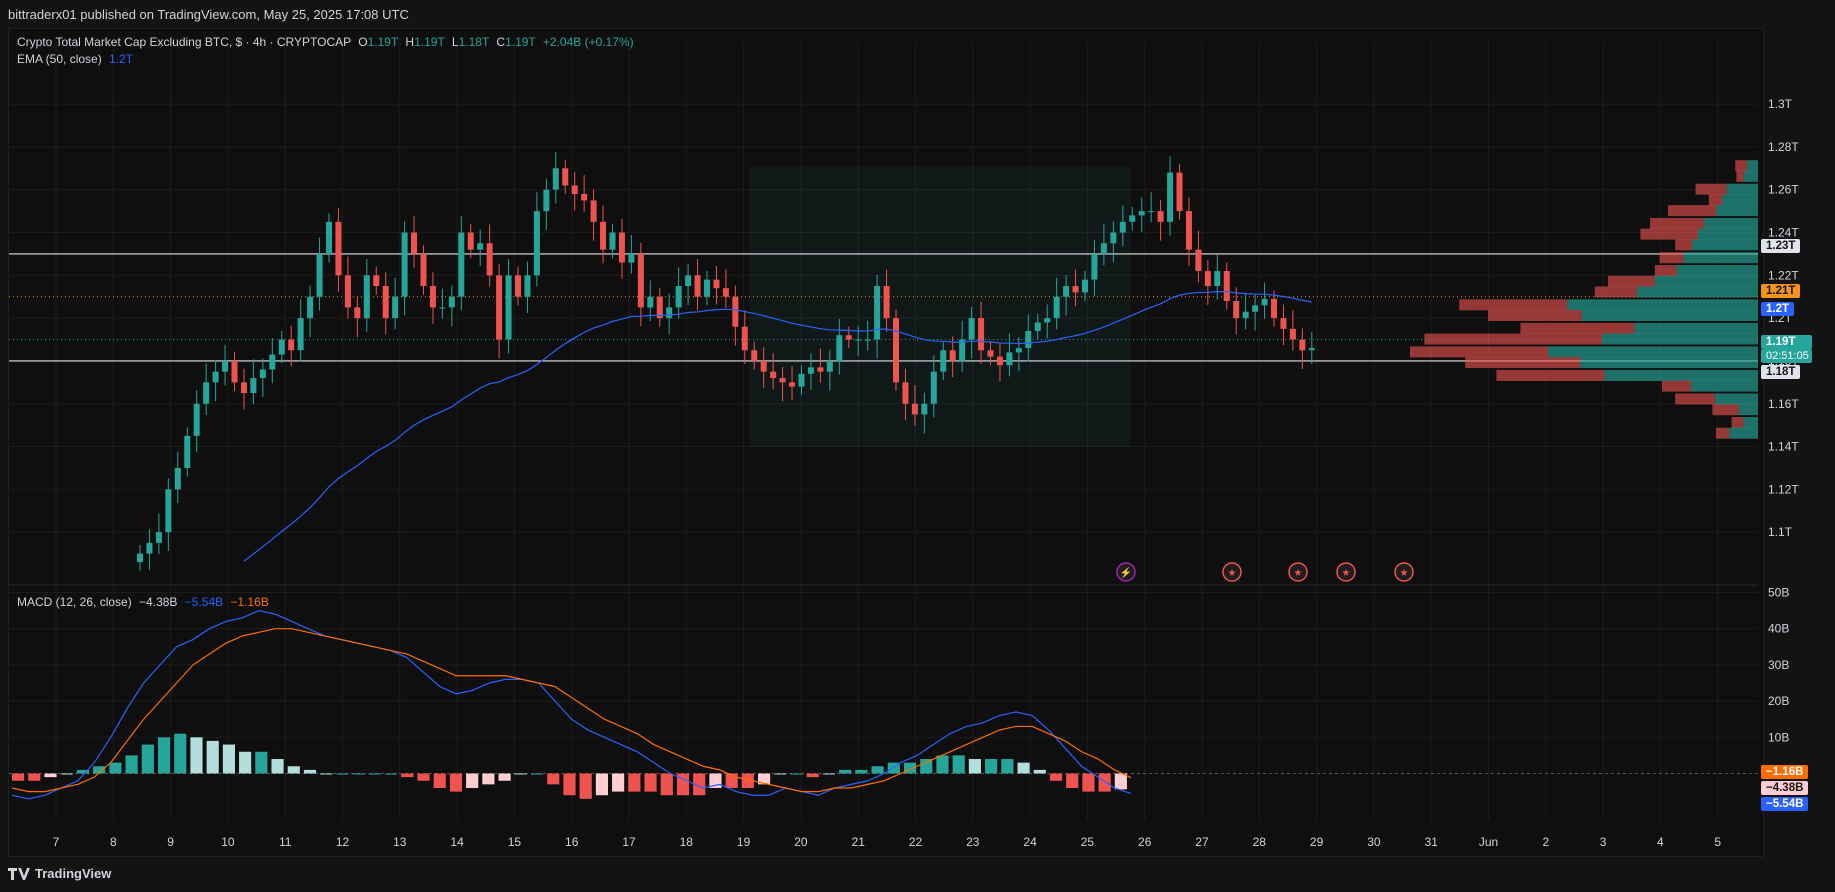  What do you see at coordinates (1202, 842) in the screenshot?
I see `time-axis-tick: 27` at bounding box center [1202, 842].